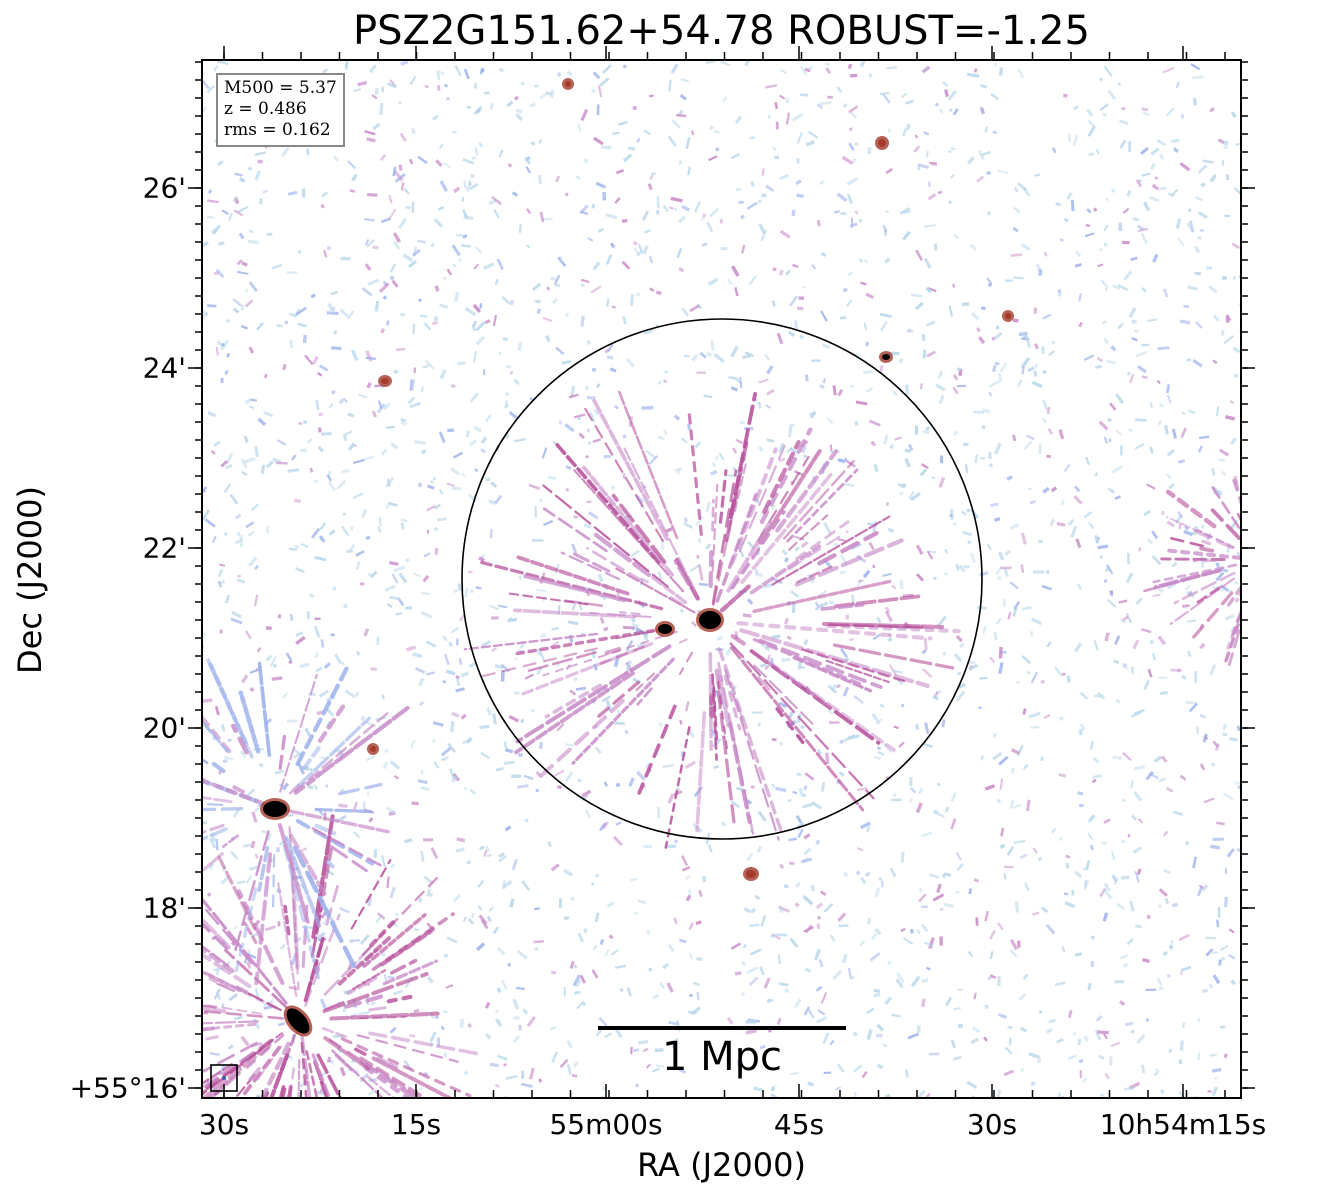  Describe the element at coordinates (164, 908) in the screenshot. I see `y-tick-label: 18'` at that location.